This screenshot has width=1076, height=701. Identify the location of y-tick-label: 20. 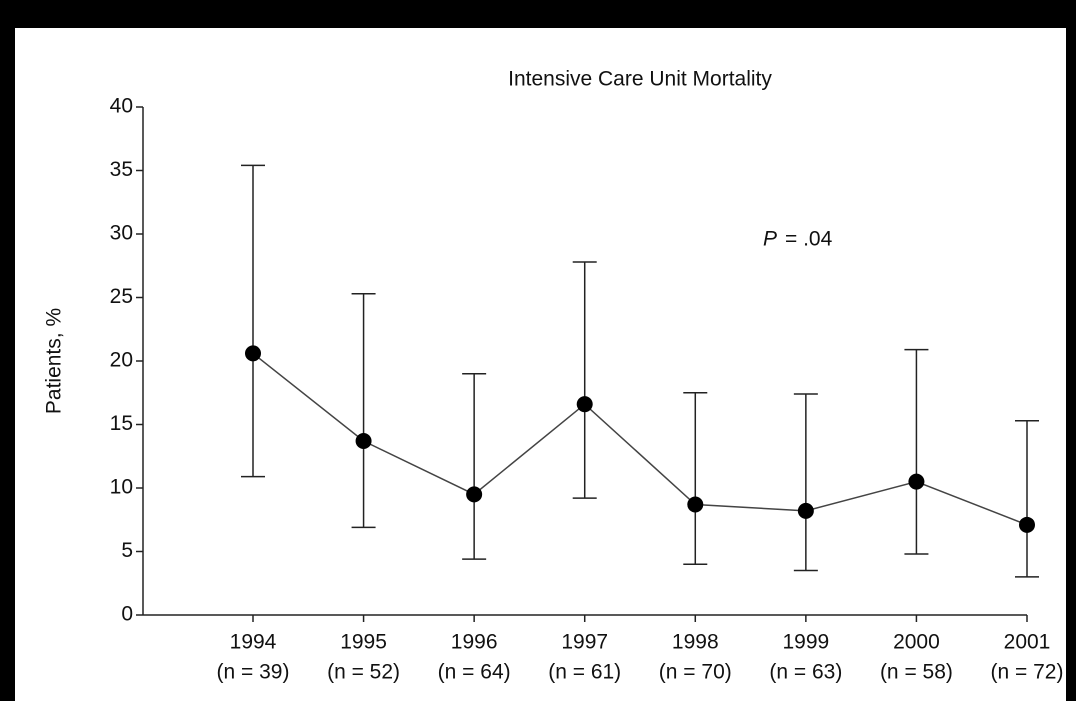
(121, 360).